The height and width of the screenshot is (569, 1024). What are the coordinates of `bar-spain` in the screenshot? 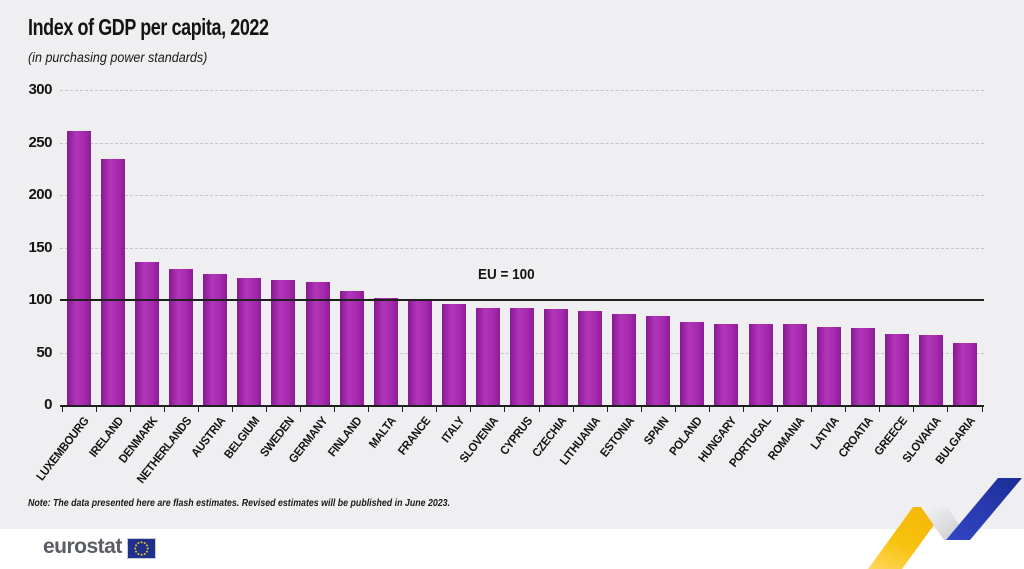 It's located at (658, 360).